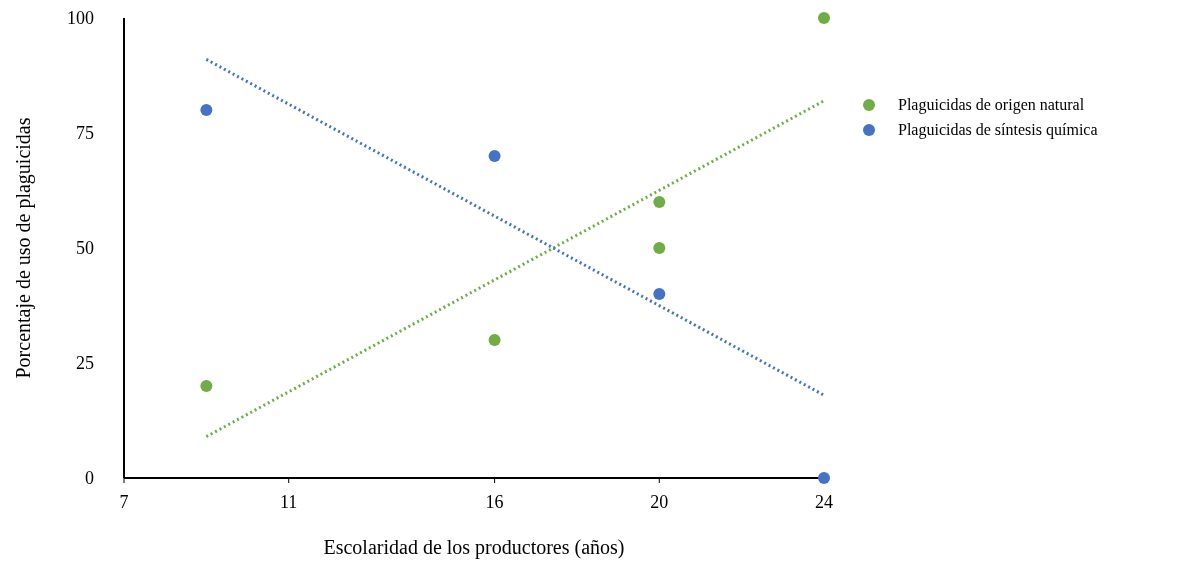 Image resolution: width=1180 pixels, height=562 pixels. What do you see at coordinates (659, 502) in the screenshot?
I see `x-tick-label: 20` at bounding box center [659, 502].